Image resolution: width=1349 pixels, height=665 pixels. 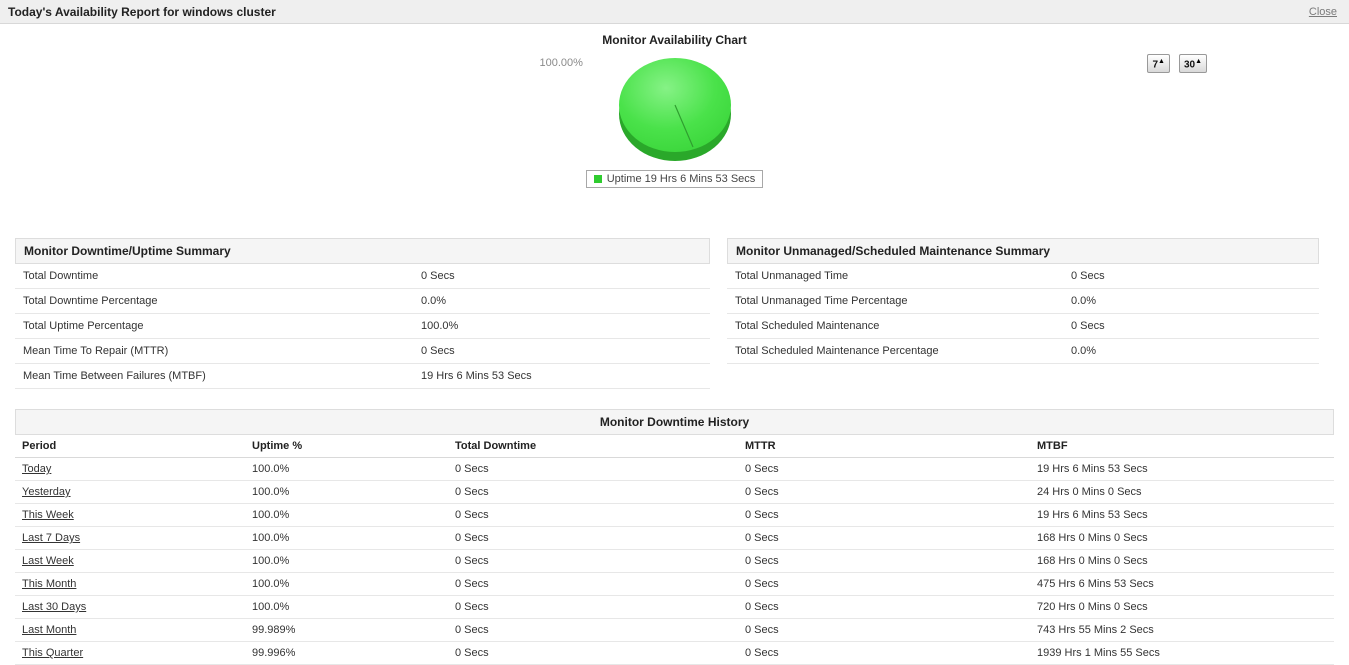 What do you see at coordinates (1023, 276) in the screenshot?
I see `table-row: Total Unmanaged Time 0 Secs` at bounding box center [1023, 276].